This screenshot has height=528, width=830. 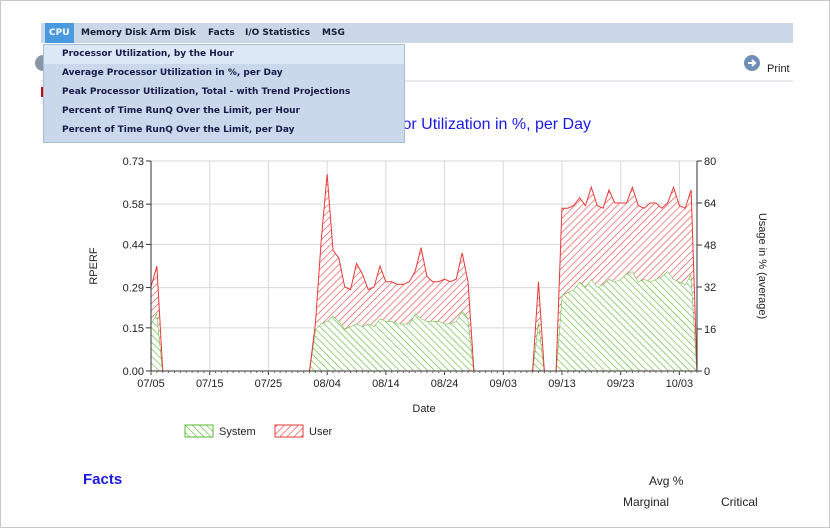 I want to click on print-link: Print, so click(x=778, y=69).